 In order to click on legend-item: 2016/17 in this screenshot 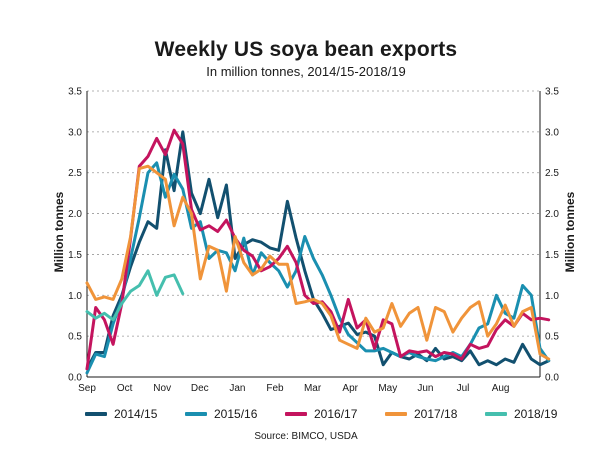, I will do `click(321, 414)`.